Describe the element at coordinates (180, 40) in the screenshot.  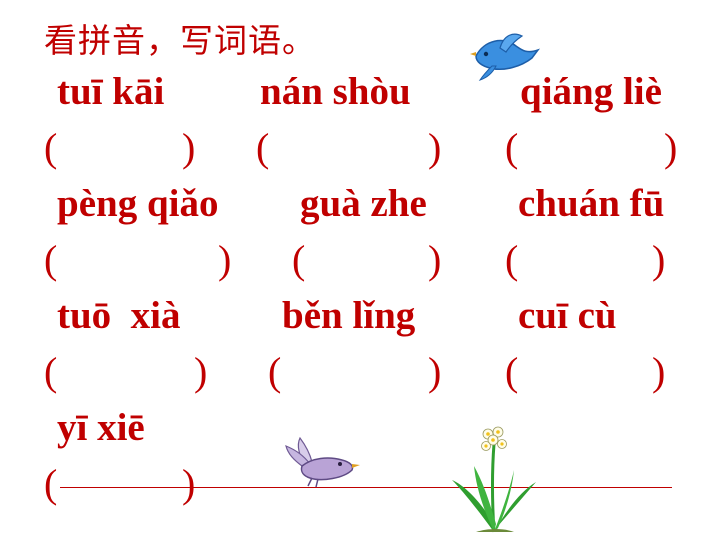
I see `exercise-title: 看拼音，写词语。` at that location.